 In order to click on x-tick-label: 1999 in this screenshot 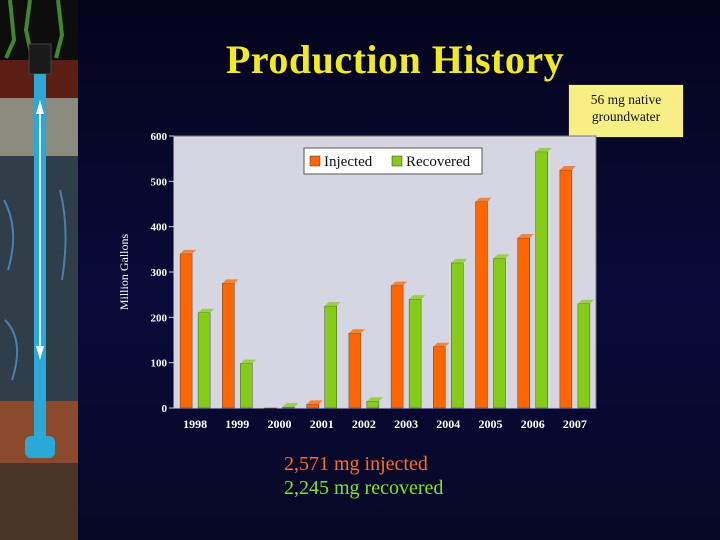, I will do `click(237, 424)`.